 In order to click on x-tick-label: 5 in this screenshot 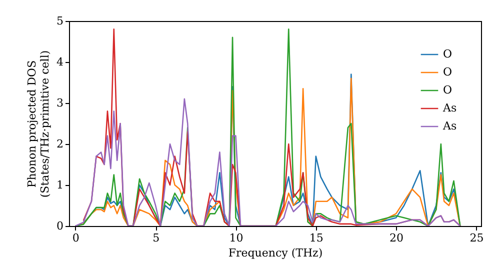, I will do `click(156, 238)`.